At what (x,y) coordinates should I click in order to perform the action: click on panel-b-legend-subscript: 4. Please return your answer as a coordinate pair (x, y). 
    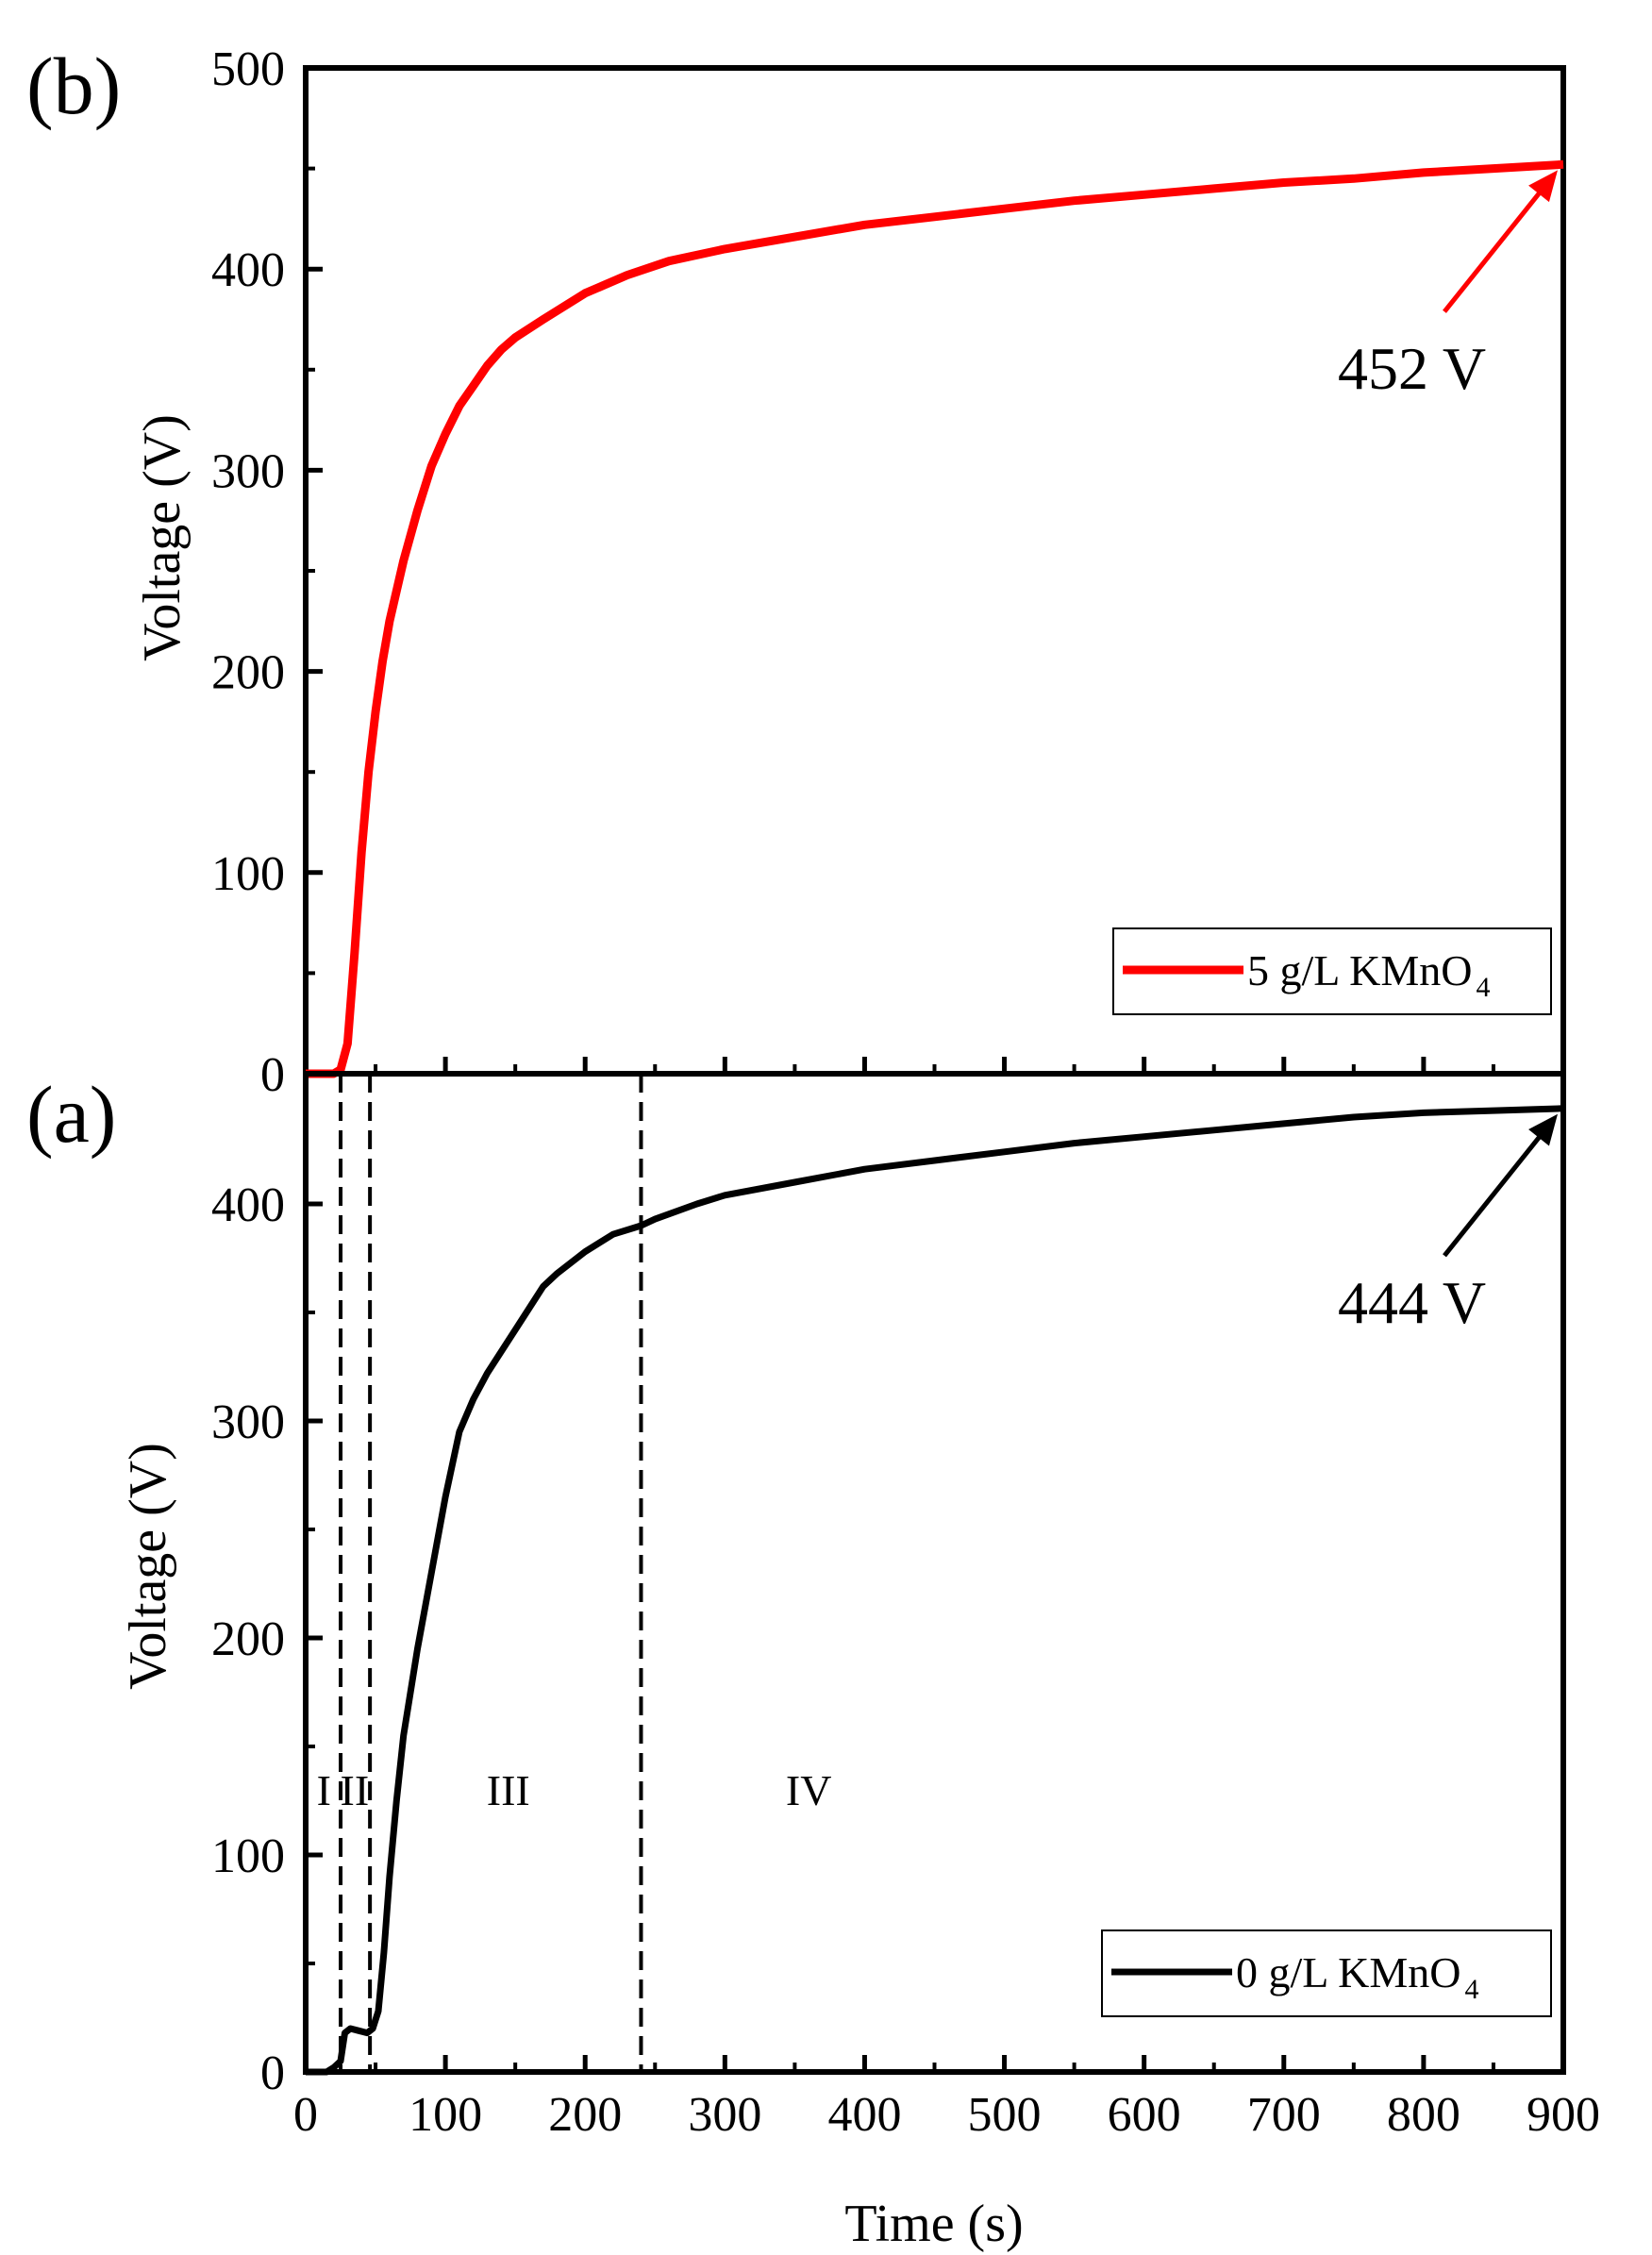
    Looking at the image, I should click on (1484, 987).